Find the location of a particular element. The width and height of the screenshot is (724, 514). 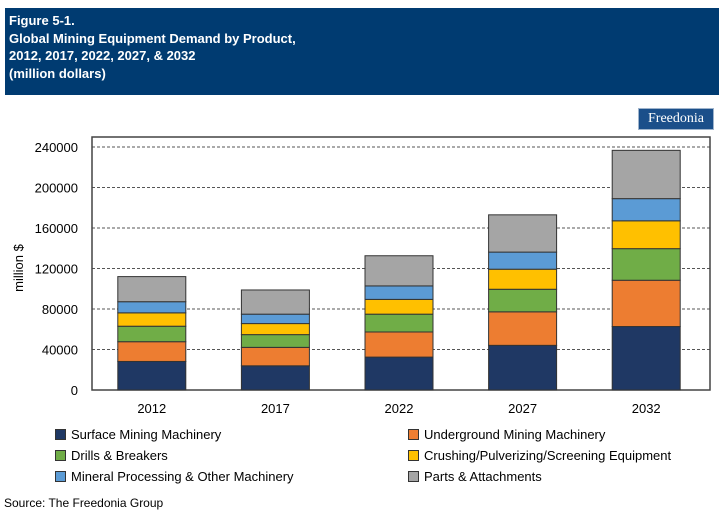

legend-label: Parts & Attachments is located at coordinates (483, 476).